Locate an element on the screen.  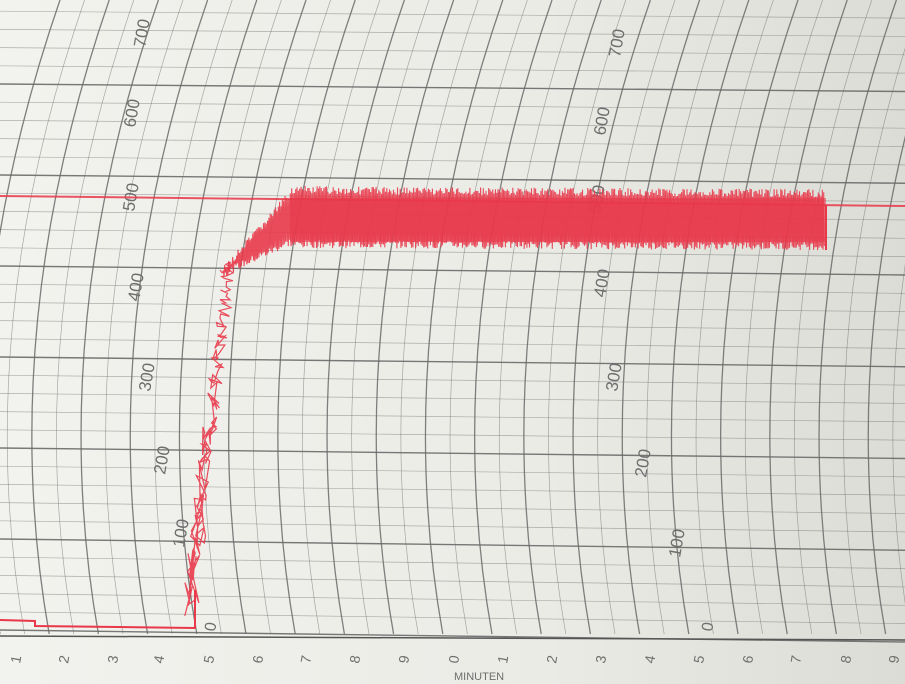
rising-trace is located at coordinates (209, 439).